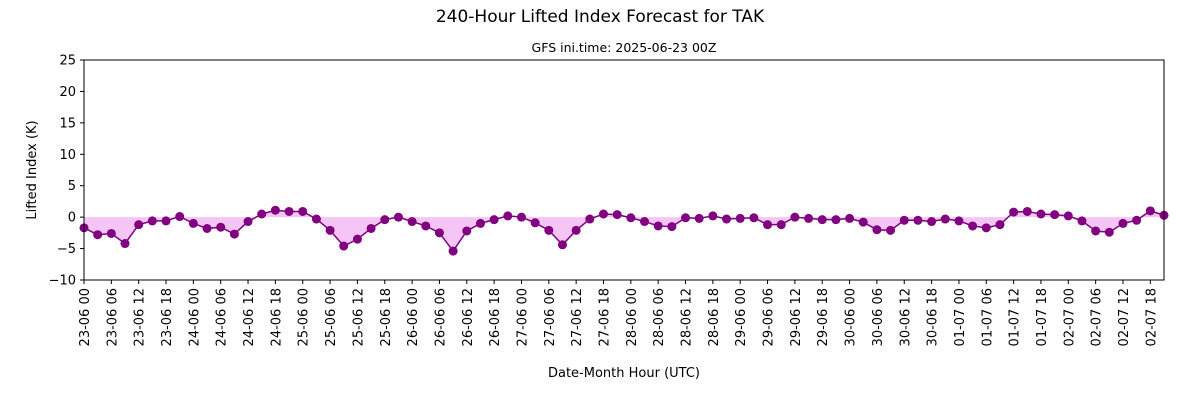  I want to click on x-tick-label: 27-06 12, so click(577, 317).